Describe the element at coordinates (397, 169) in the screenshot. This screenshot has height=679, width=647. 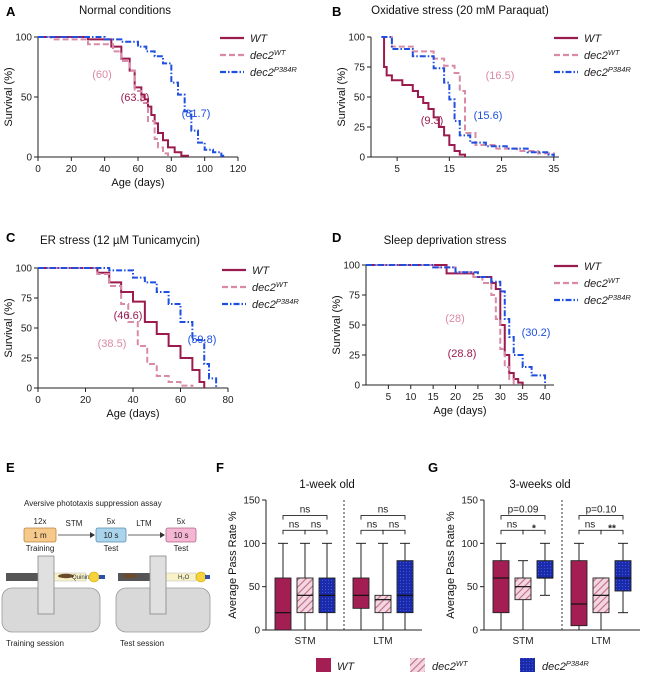
I see `x-tick-label: 5` at that location.